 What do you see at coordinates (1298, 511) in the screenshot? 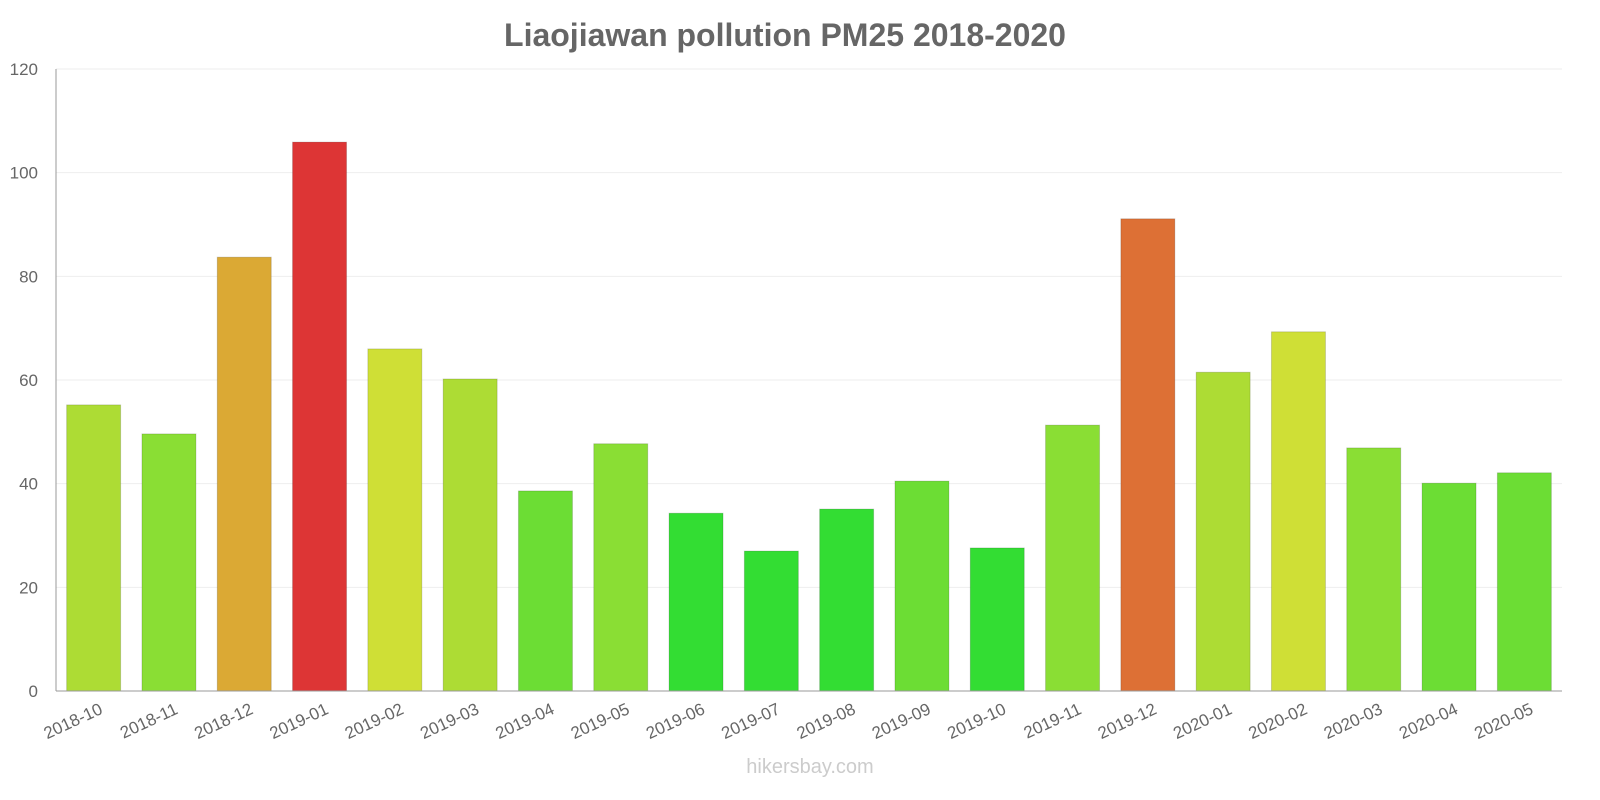
I see `bar-2020-02: 2020-02: 69.3` at bounding box center [1298, 511].